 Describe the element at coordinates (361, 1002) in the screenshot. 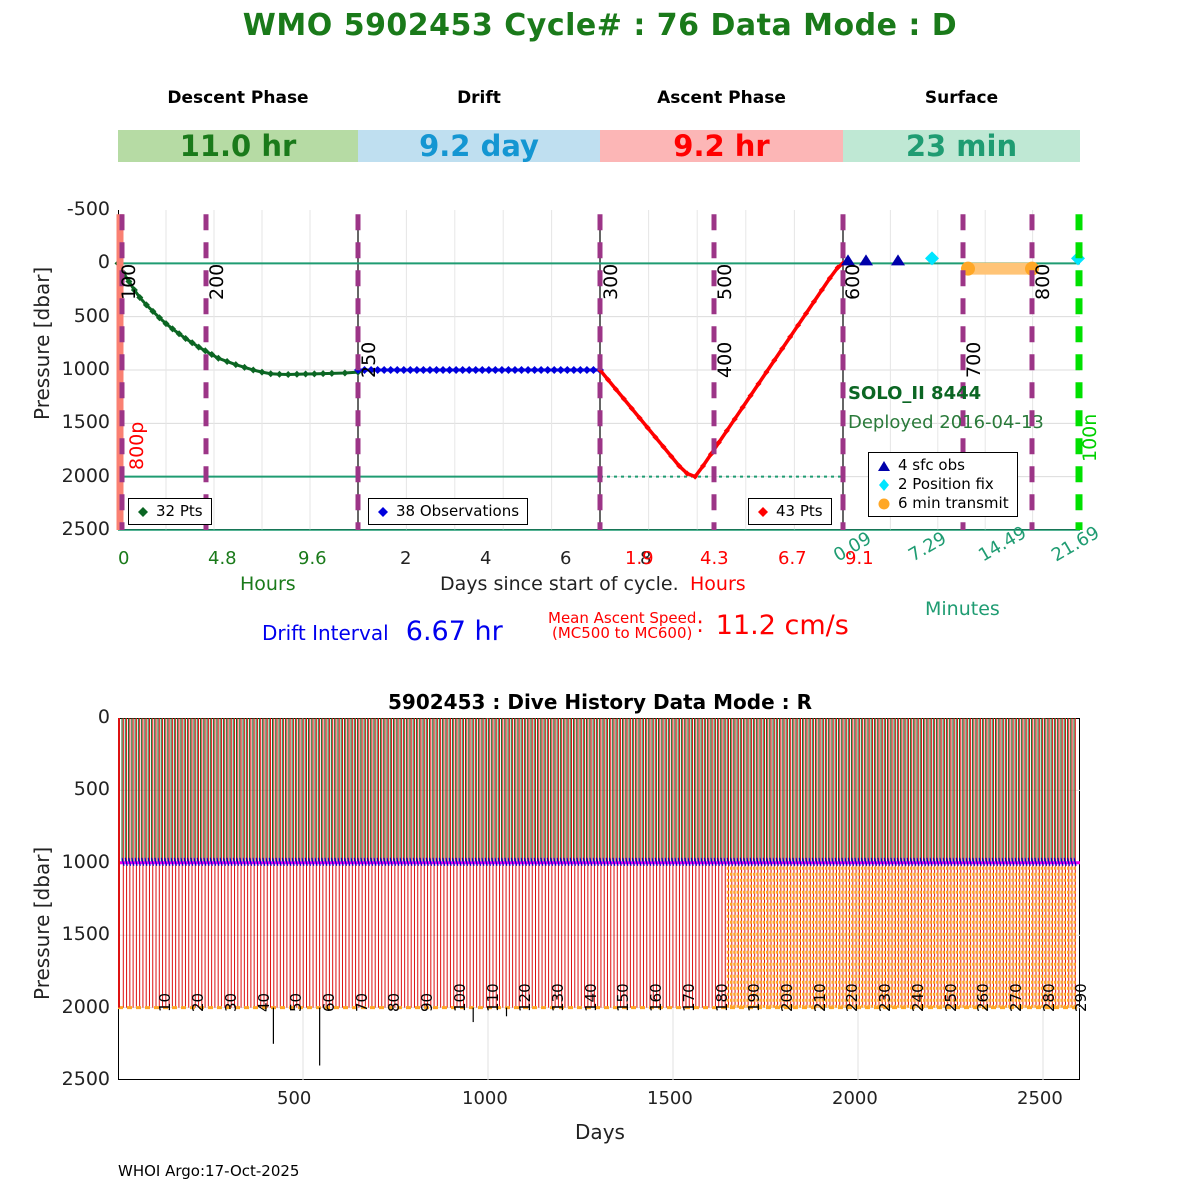

I see `cycle-label-70: 70` at that location.